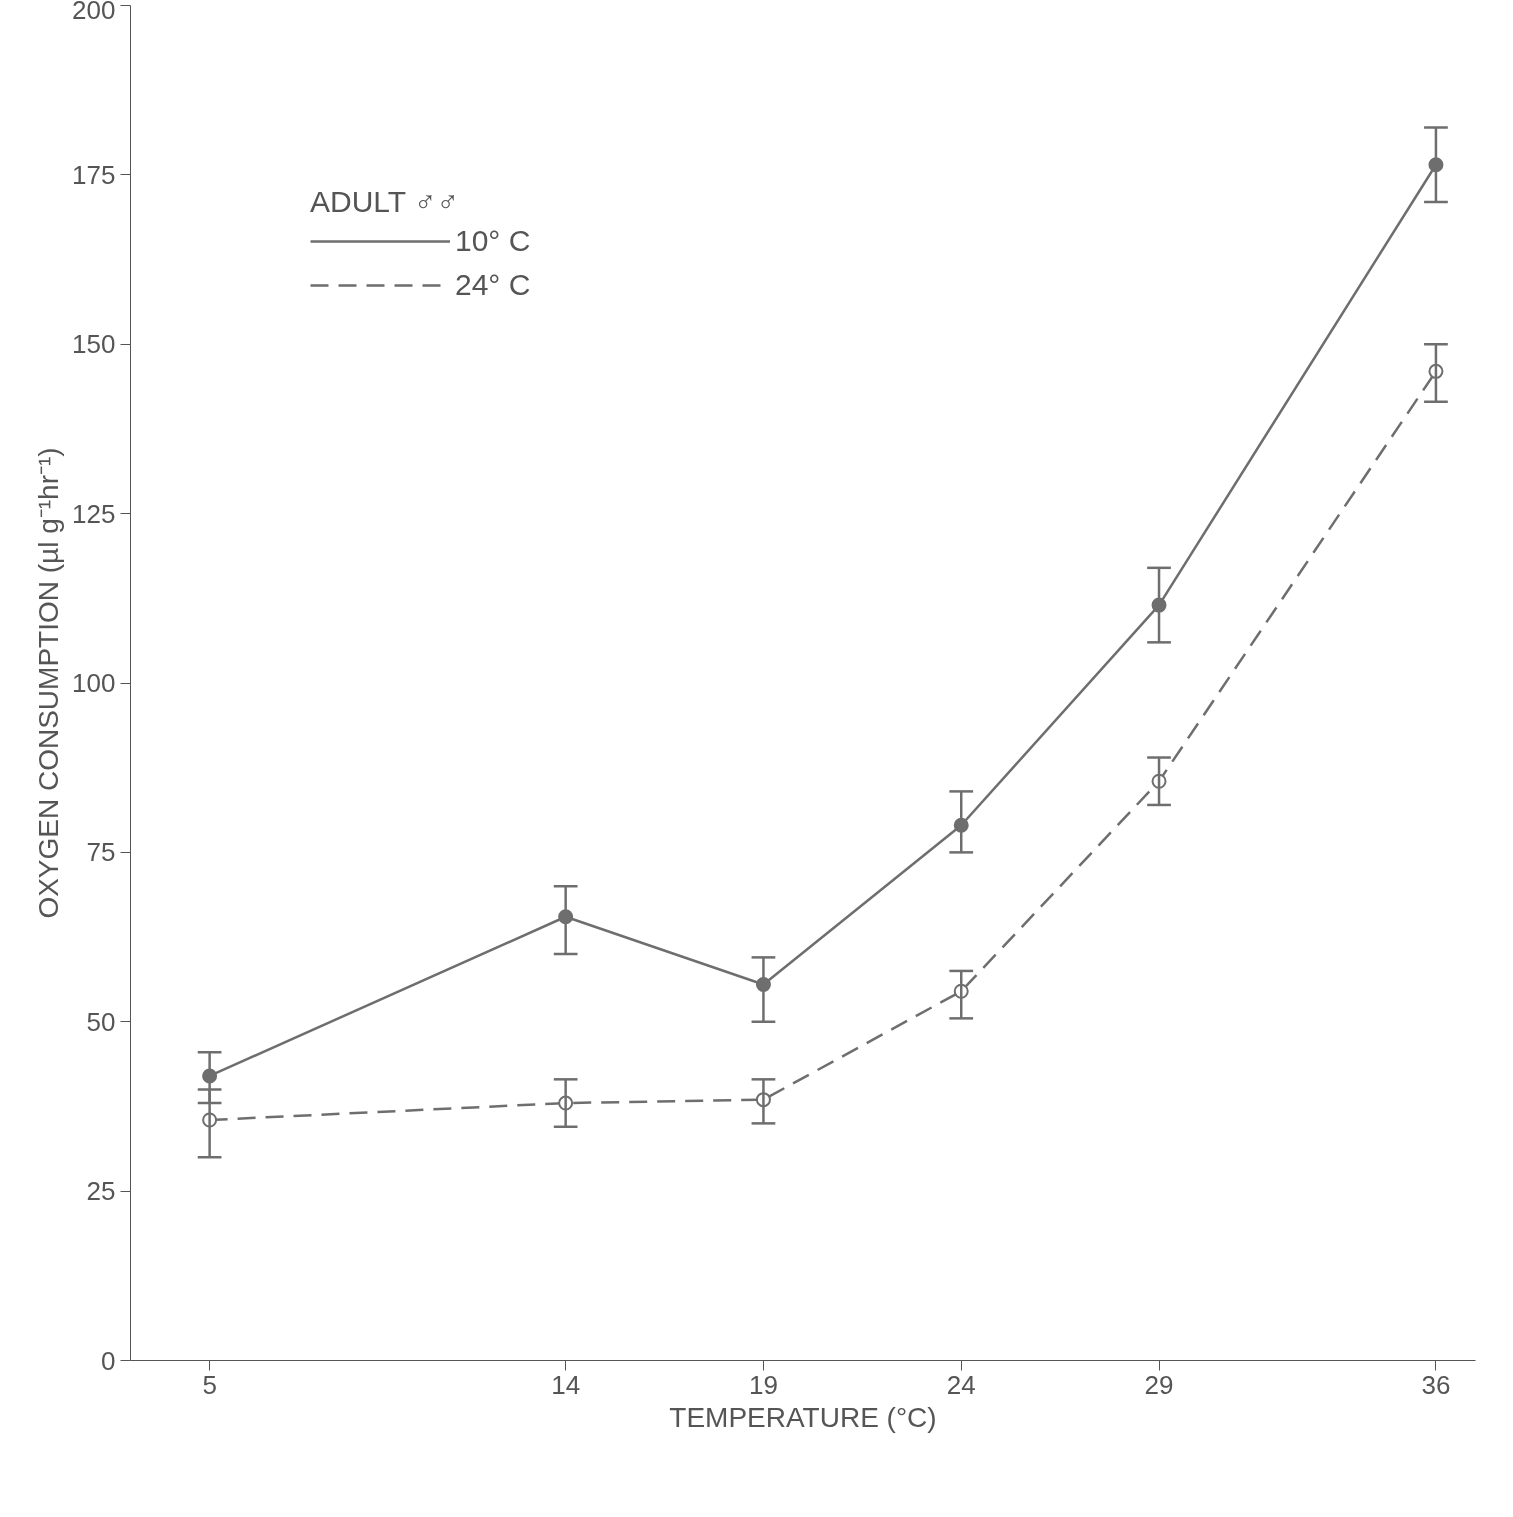  What do you see at coordinates (961, 1384) in the screenshot?
I see `x-tick-label: 24` at bounding box center [961, 1384].